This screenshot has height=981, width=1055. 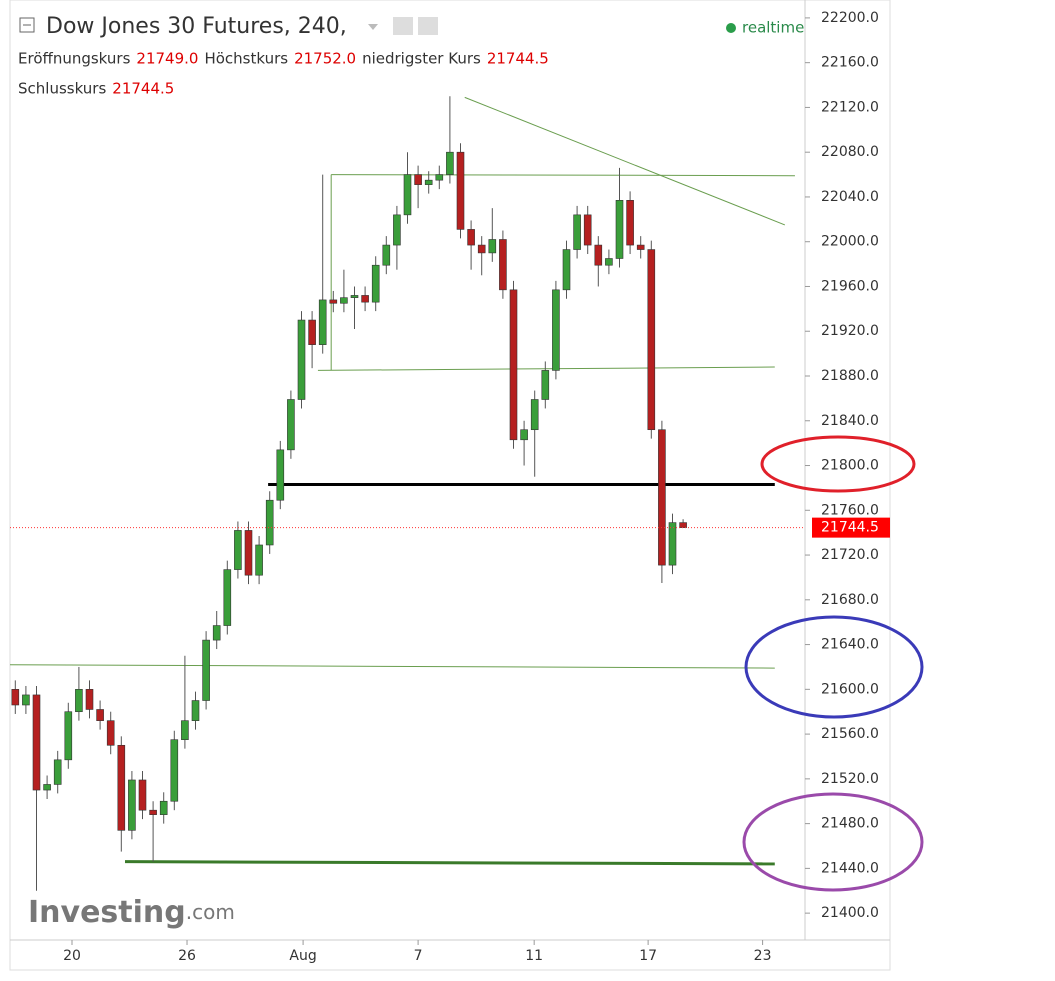 I want to click on x-tick-label: 23, so click(x=763, y=956).